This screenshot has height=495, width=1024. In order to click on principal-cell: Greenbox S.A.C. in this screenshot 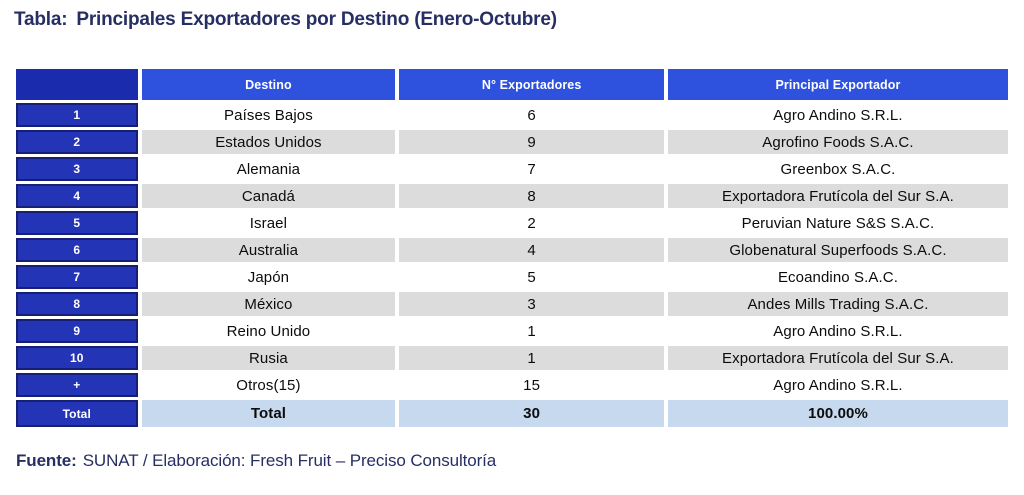, I will do `click(837, 169)`.